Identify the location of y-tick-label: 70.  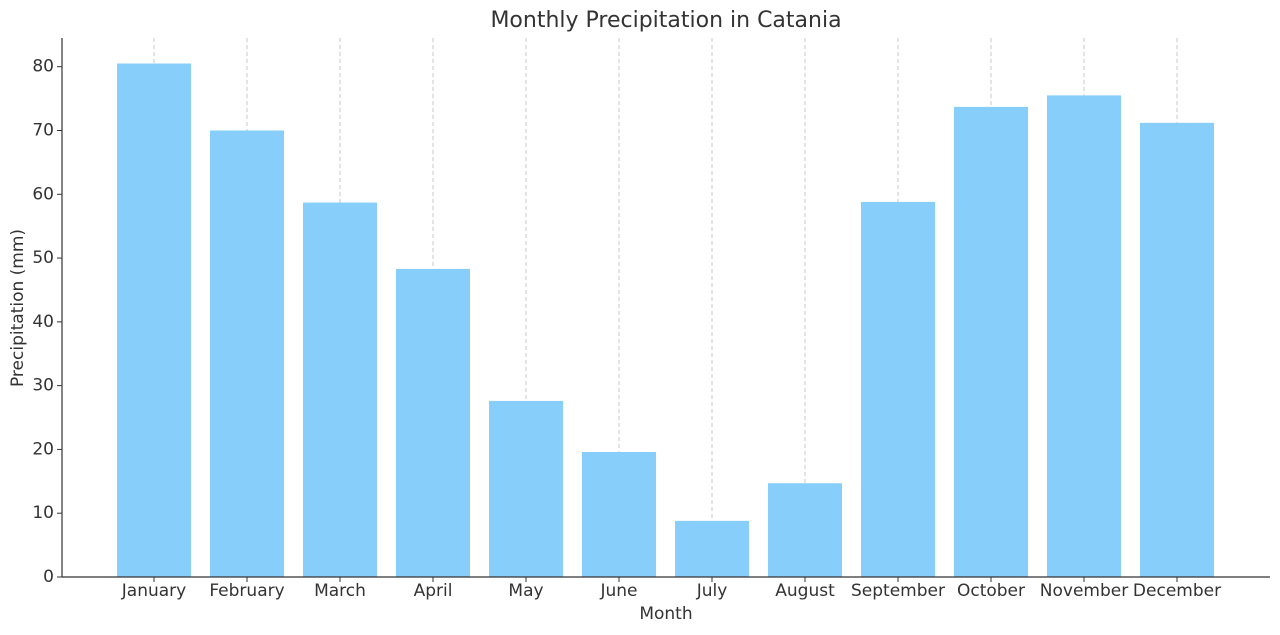
(43, 130).